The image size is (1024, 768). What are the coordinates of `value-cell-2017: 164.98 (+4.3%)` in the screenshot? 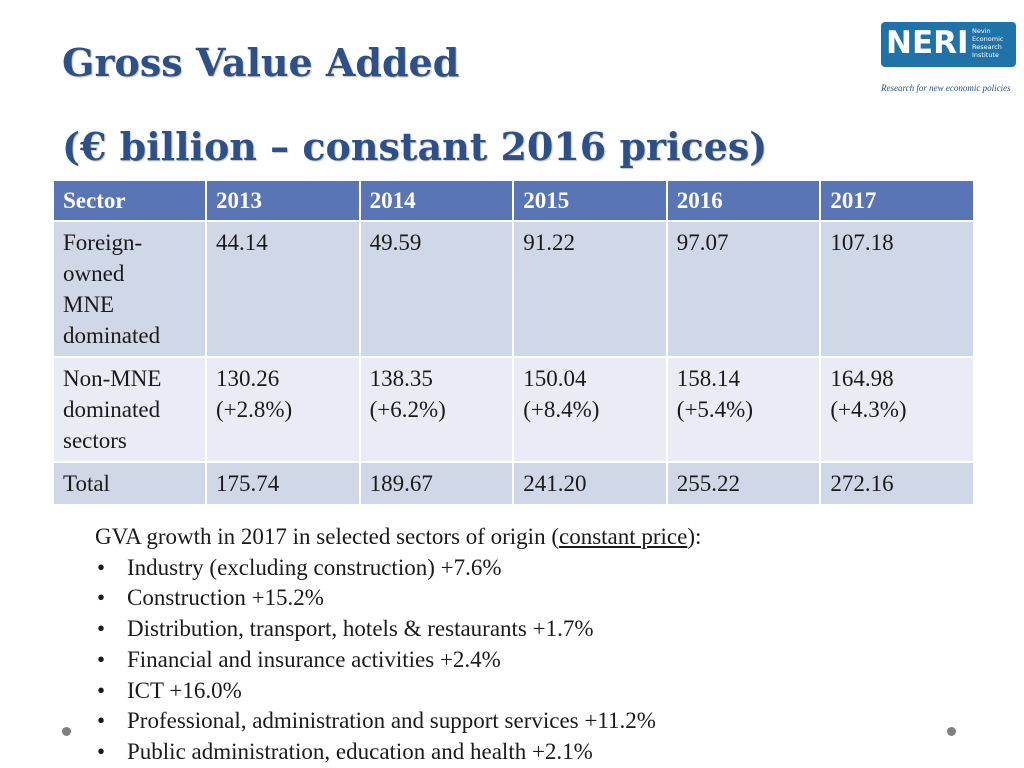 It's located at (897, 409).